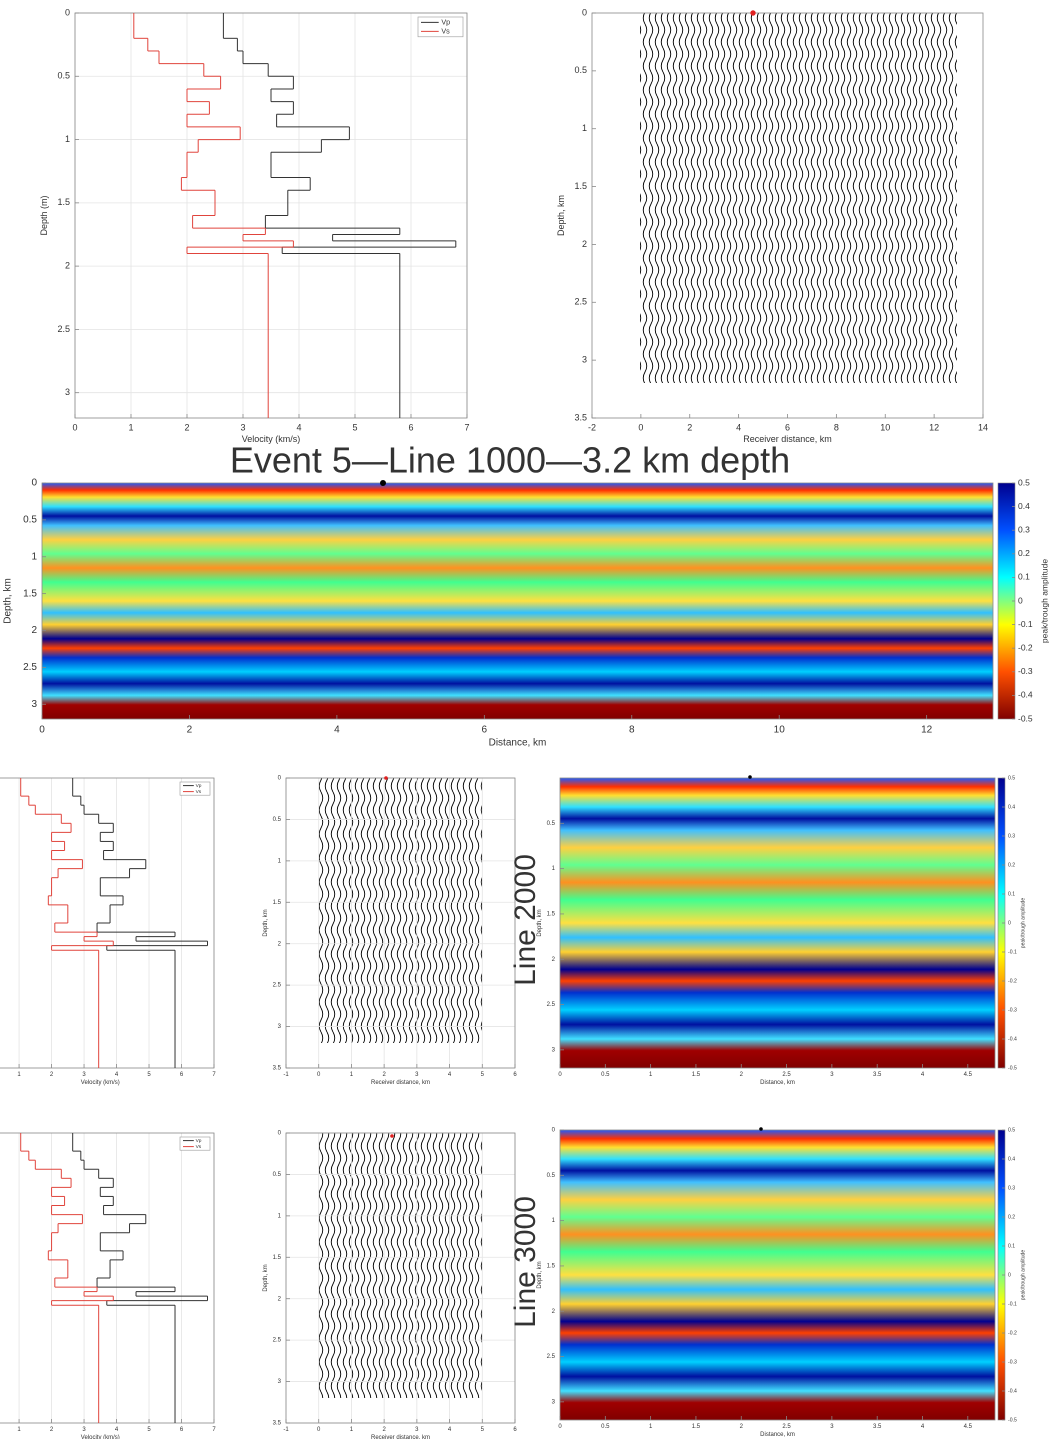  What do you see at coordinates (1011, 807) in the screenshot?
I see `colorbar-tick-label: 0.4` at bounding box center [1011, 807].